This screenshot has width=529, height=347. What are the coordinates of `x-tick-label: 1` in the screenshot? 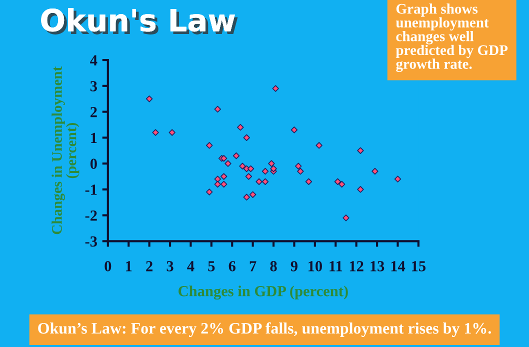 It's located at (129, 266).